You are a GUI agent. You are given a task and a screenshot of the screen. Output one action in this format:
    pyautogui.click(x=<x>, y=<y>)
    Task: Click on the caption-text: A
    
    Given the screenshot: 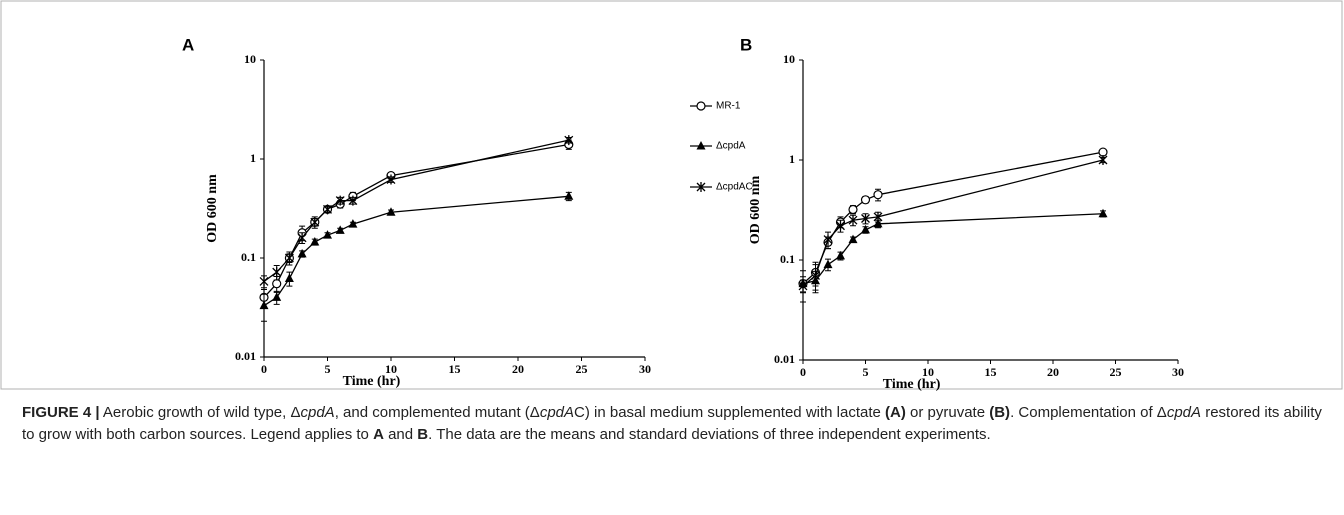 What is the action you would take?
    pyautogui.click(x=378, y=434)
    